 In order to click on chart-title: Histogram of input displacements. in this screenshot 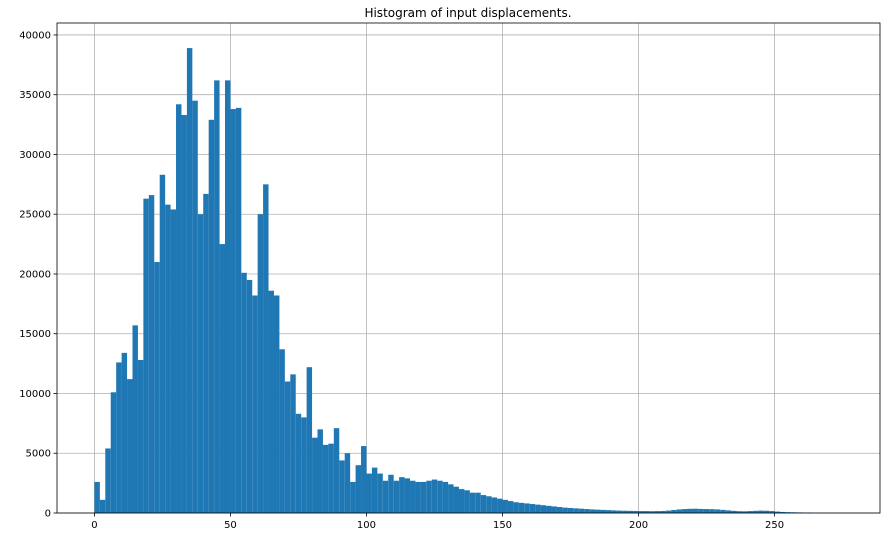, I will do `click(467, 13)`.